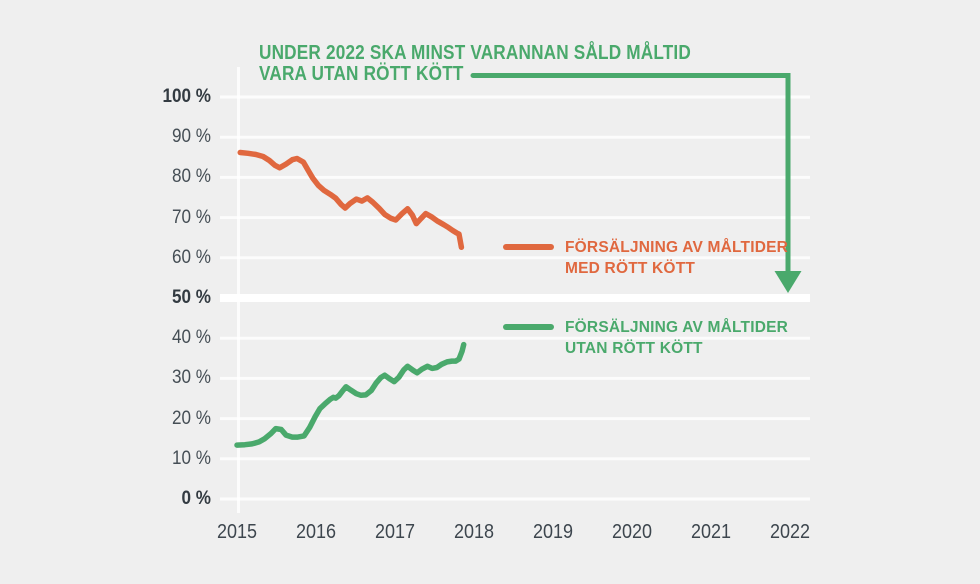 The image size is (980, 584). What do you see at coordinates (191, 257) in the screenshot?
I see `y-tick-label-60: 60 %` at bounding box center [191, 257].